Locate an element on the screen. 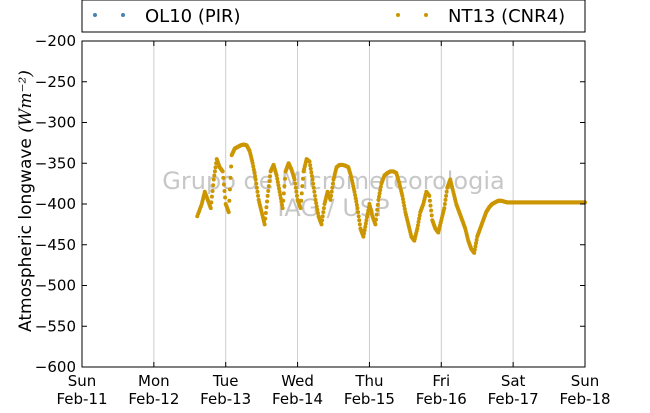  y-tick-label: −400 is located at coordinates (55, 204).